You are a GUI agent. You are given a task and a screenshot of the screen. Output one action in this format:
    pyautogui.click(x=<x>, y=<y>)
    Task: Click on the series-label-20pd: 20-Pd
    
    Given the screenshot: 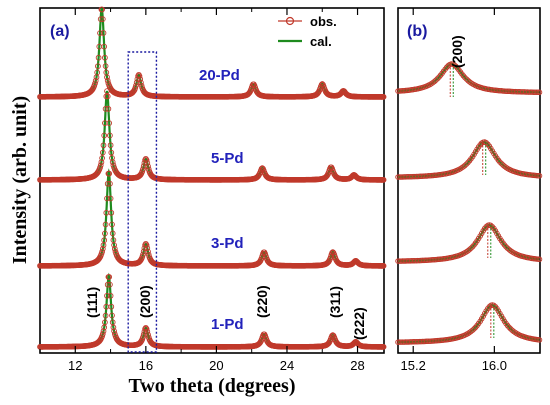 What is the action you would take?
    pyautogui.click(x=219, y=75)
    